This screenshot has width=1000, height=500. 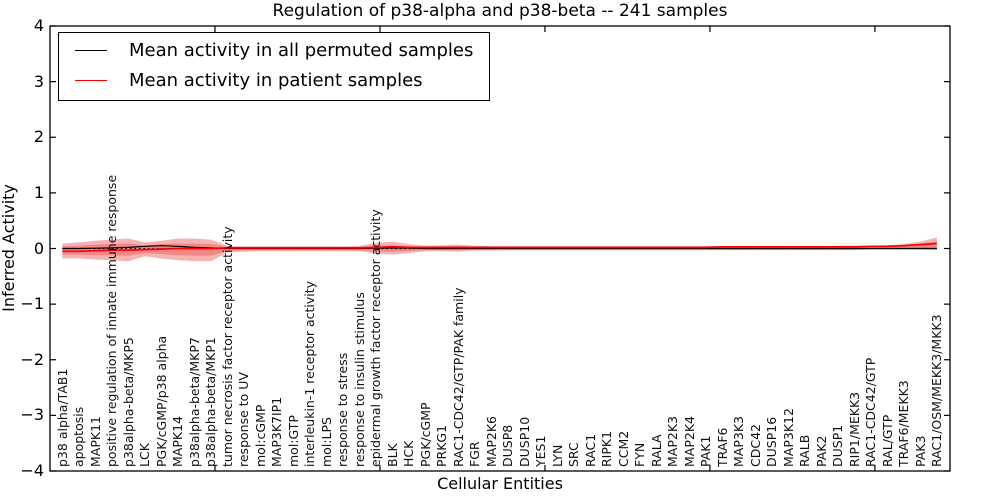 What do you see at coordinates (38, 192) in the screenshot?
I see `y-tick-label: 1` at bounding box center [38, 192].